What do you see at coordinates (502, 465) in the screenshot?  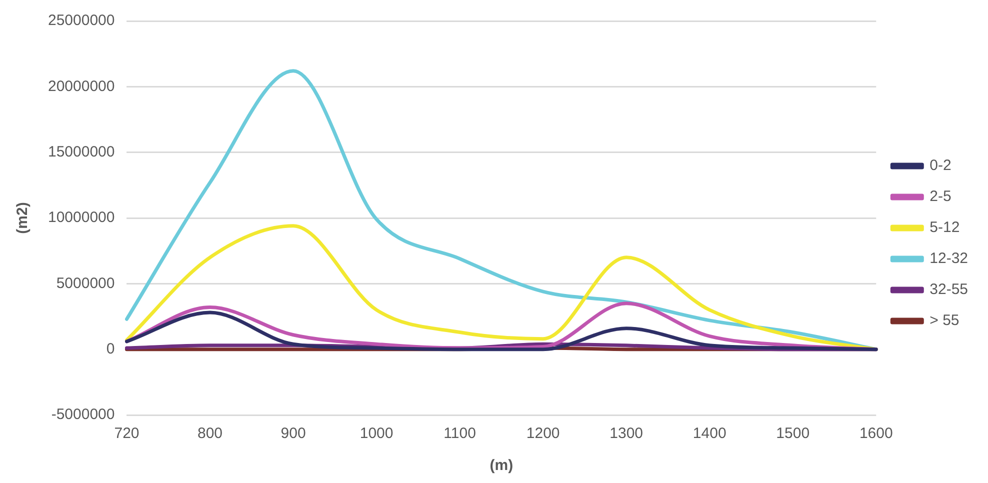 I see `x-axis-title: (m)` at bounding box center [502, 465].